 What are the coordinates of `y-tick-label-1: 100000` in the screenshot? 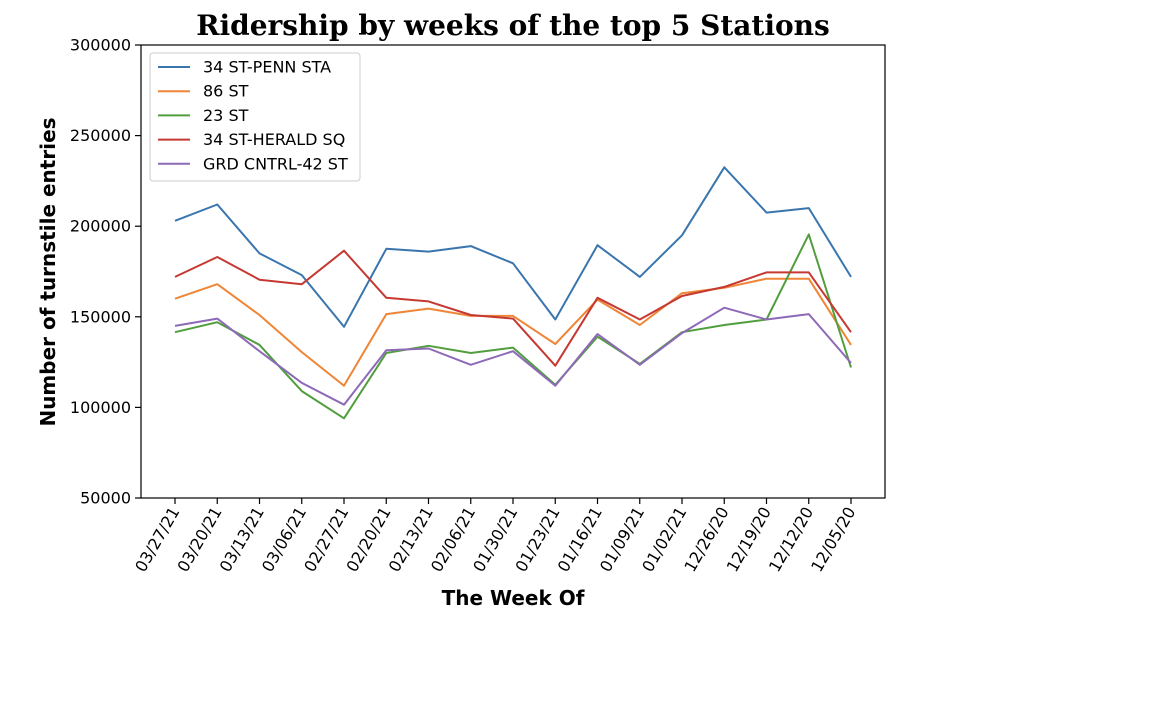 It's located at (100, 407).